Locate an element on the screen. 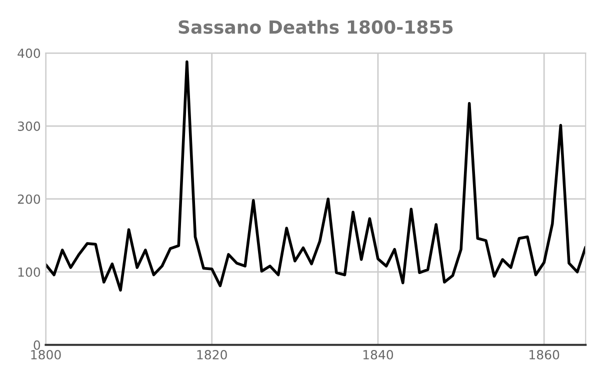  chart-title: Sassano Deaths 1800-1855 is located at coordinates (315, 27).